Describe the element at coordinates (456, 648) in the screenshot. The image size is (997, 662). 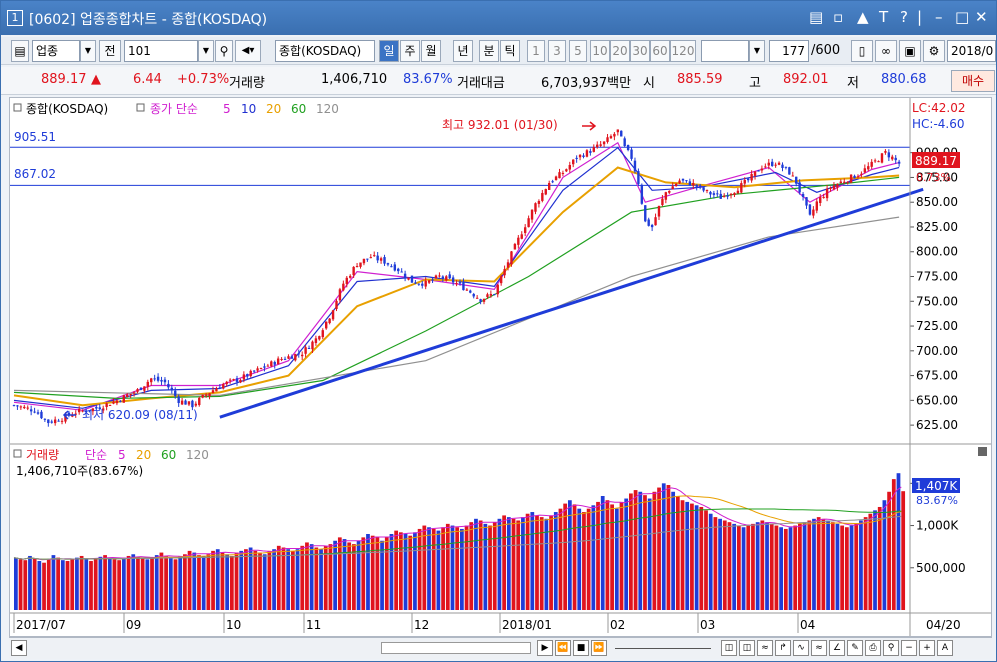
I see `horizontal-scrollbar` at that location.